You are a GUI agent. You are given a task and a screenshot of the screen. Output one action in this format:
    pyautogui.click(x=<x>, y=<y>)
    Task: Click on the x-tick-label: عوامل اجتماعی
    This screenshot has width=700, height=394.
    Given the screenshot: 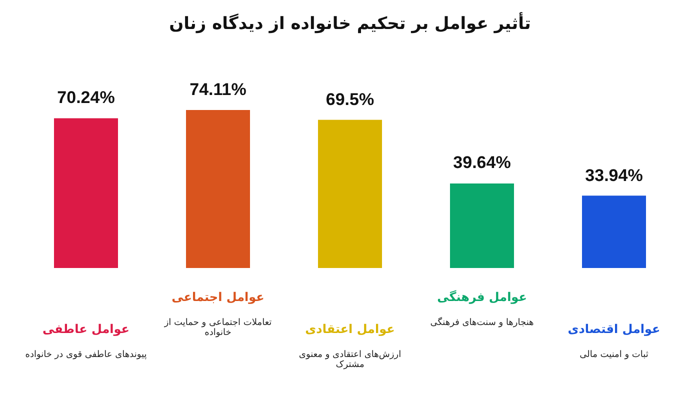 What is the action you would take?
    pyautogui.click(x=218, y=297)
    